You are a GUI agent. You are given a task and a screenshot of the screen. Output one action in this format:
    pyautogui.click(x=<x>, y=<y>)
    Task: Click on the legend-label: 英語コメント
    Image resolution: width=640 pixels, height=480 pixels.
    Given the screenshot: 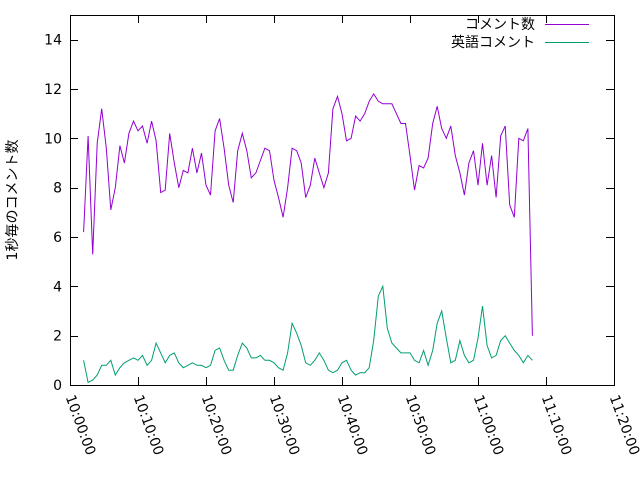 What is the action you would take?
    pyautogui.click(x=493, y=42)
    